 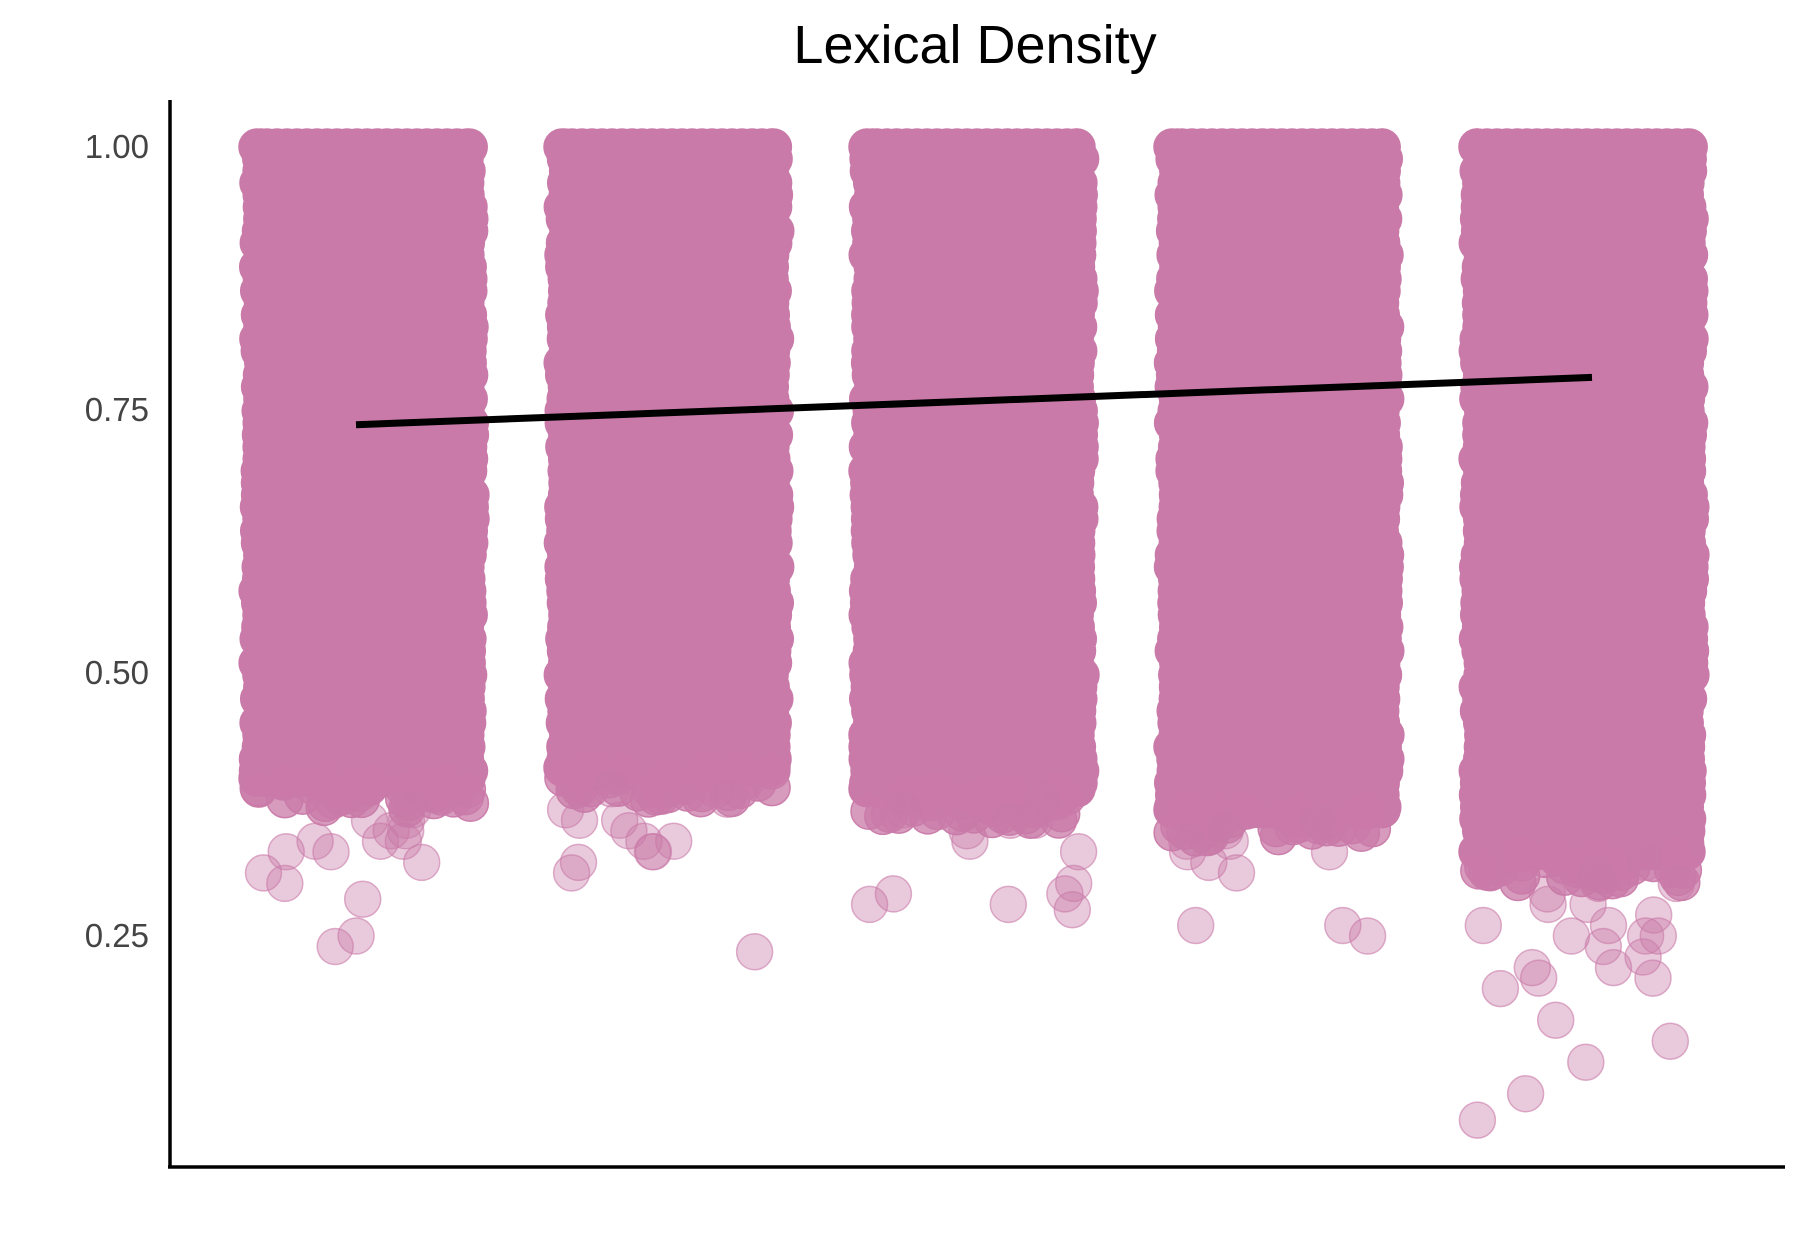 What do you see at coordinates (117, 146) in the screenshot?
I see `y-tick-label: 1.00` at bounding box center [117, 146].